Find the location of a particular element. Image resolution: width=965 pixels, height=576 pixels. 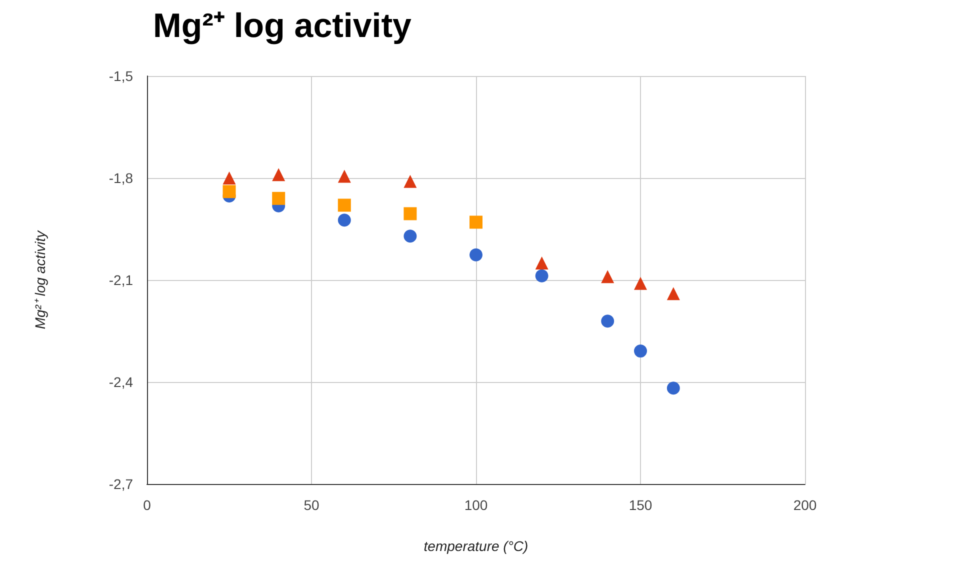

x-tick-label: 50 is located at coordinates (312, 505).